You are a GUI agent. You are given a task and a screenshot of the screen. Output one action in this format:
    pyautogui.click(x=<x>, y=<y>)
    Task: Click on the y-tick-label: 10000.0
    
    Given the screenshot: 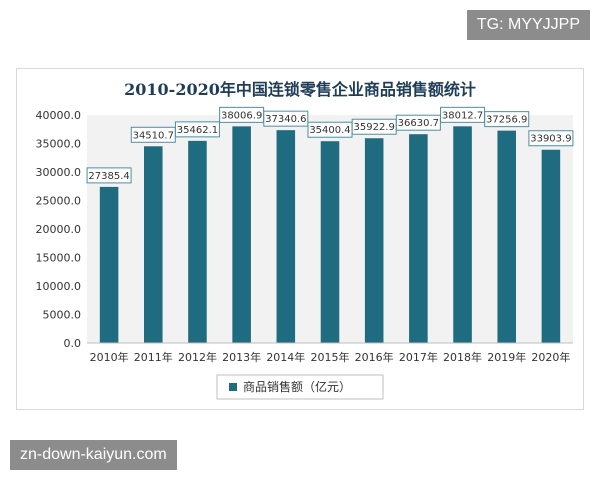 What is the action you would take?
    pyautogui.click(x=59, y=286)
    